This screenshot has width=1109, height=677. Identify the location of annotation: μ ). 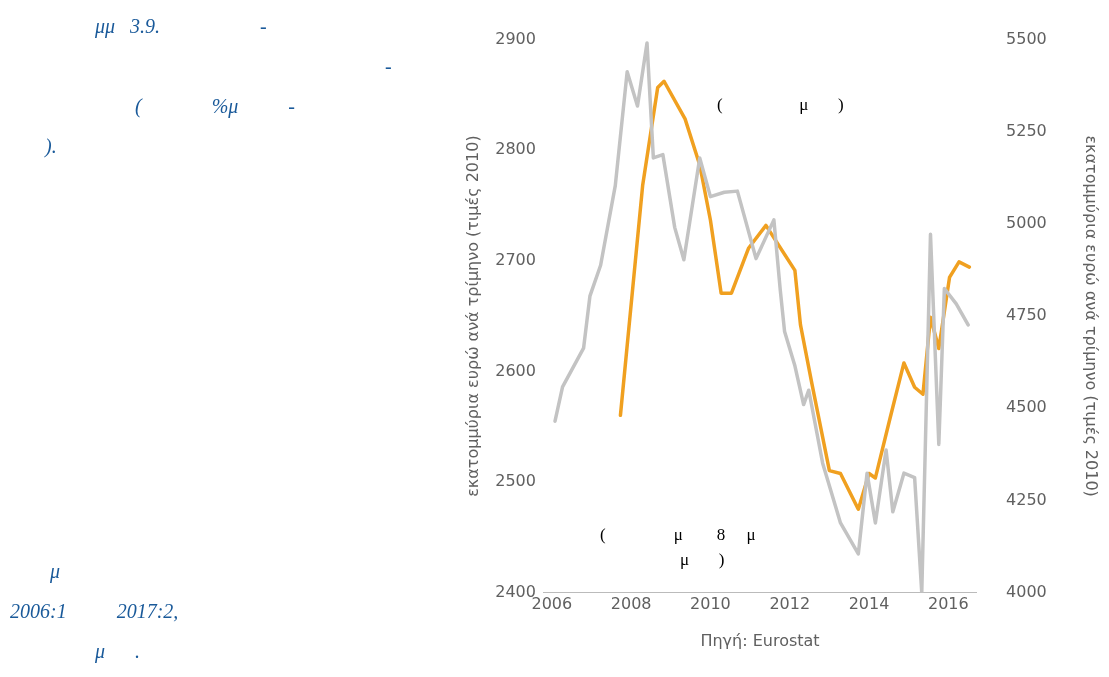
(702, 560).